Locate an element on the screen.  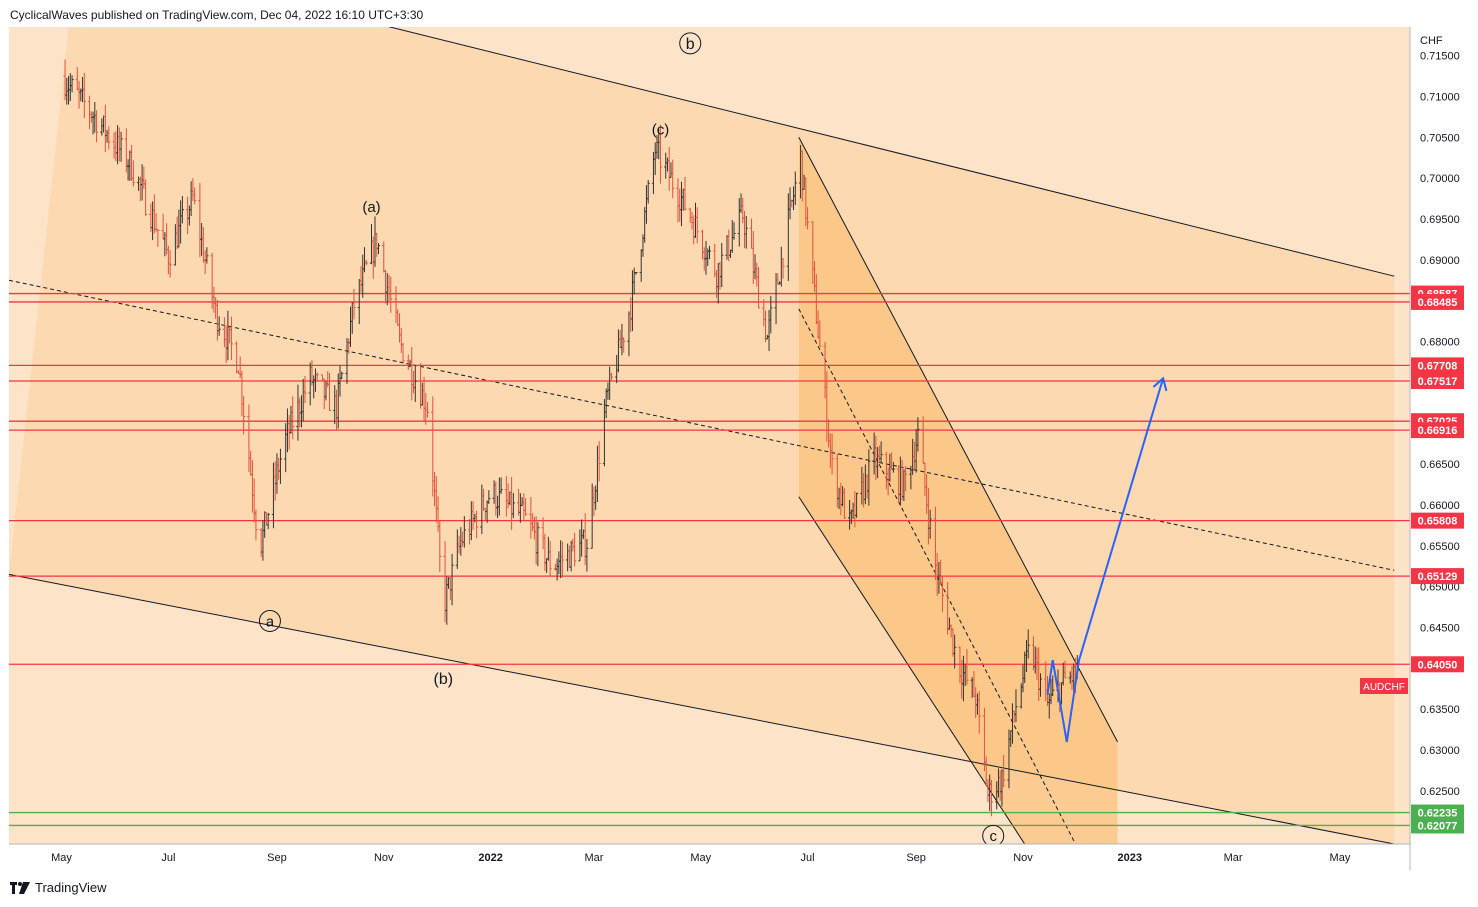
price-level-tag: 0.67517 is located at coordinates (1437, 381).